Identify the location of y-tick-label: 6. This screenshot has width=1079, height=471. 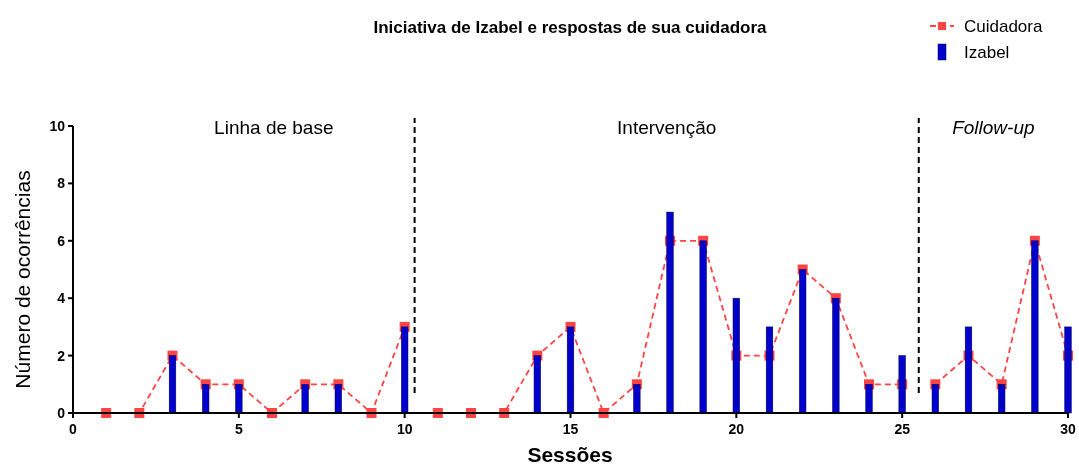
(61, 240).